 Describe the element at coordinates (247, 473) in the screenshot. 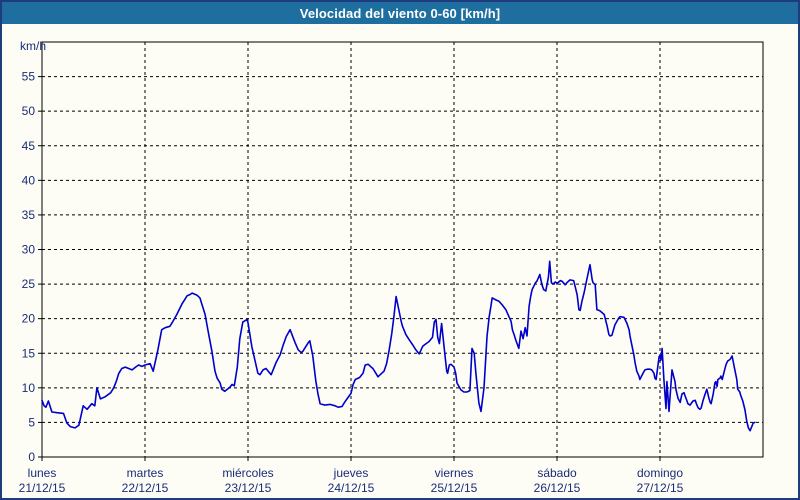

I see `x-day-label: miércoles` at that location.